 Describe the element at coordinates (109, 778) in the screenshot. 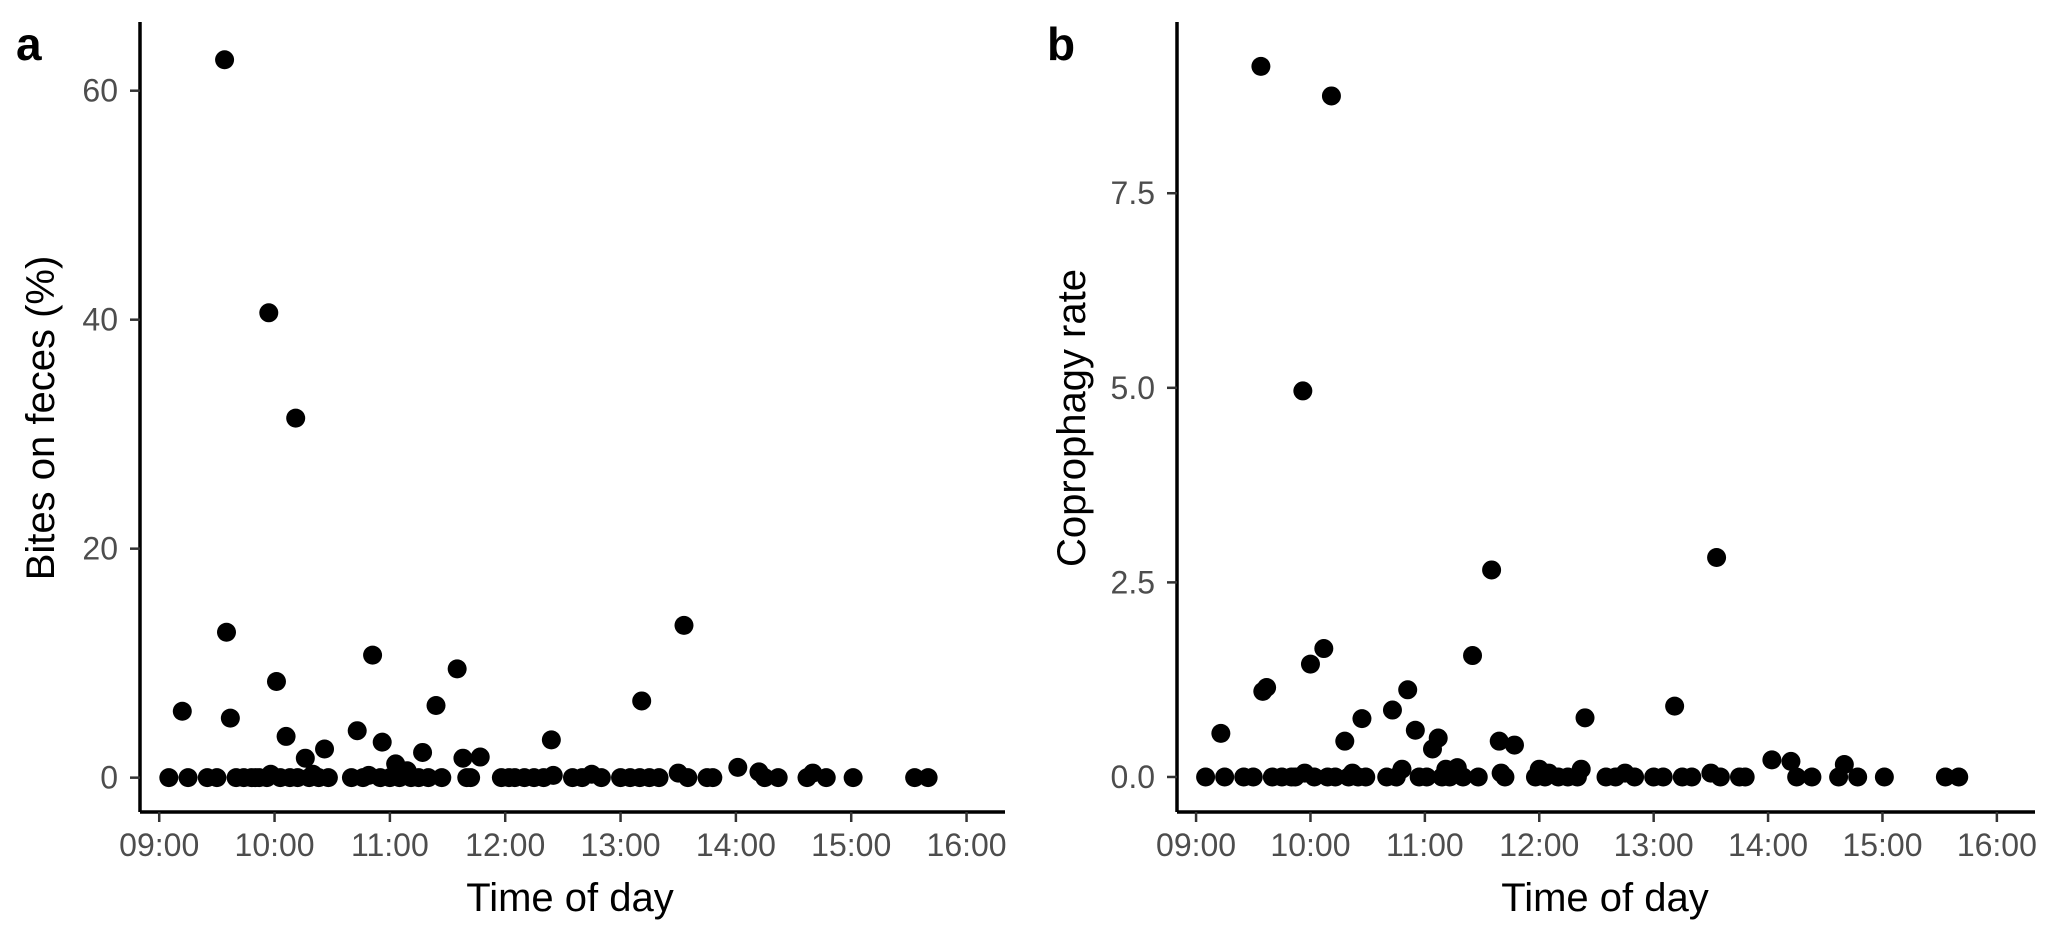

I see `y-tick-label: 0` at that location.